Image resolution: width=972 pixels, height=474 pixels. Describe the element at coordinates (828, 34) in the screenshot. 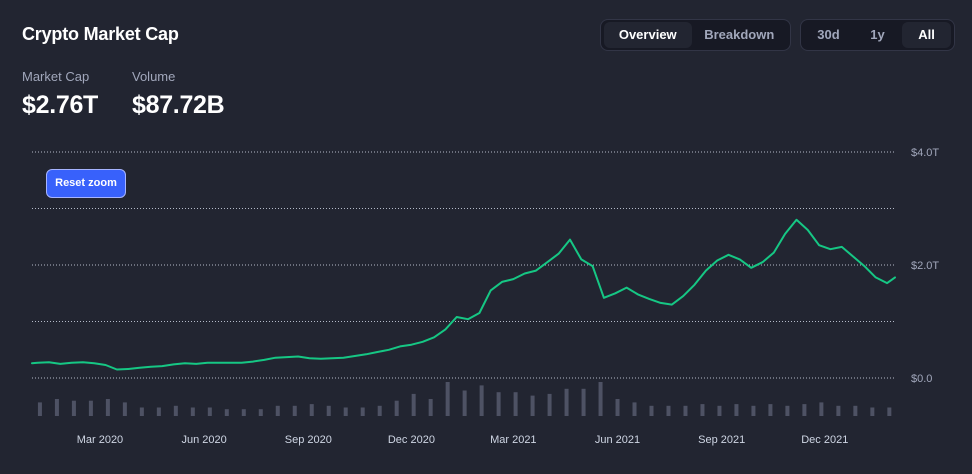

I see `range-30d-button: 30d` at that location.